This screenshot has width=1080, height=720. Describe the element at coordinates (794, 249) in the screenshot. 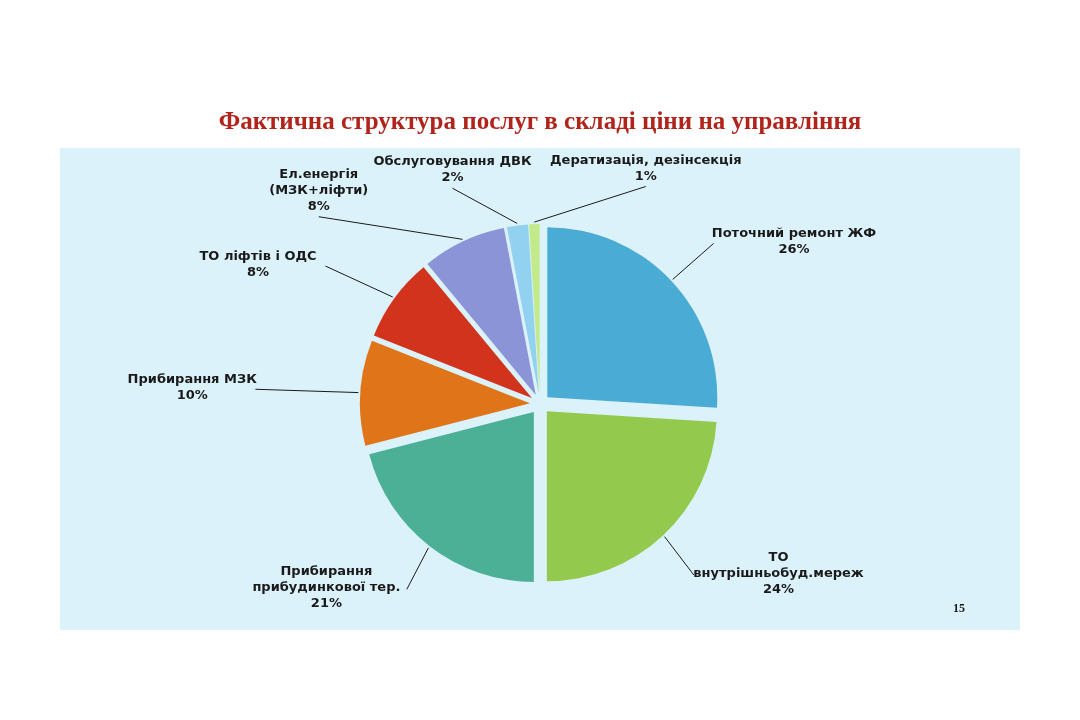

I see `data-label: 26%` at that location.